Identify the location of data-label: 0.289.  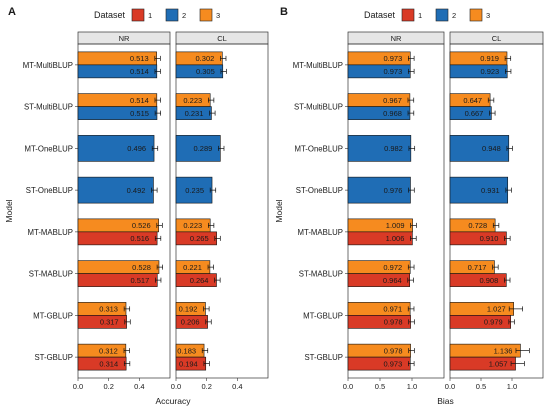
(203, 148).